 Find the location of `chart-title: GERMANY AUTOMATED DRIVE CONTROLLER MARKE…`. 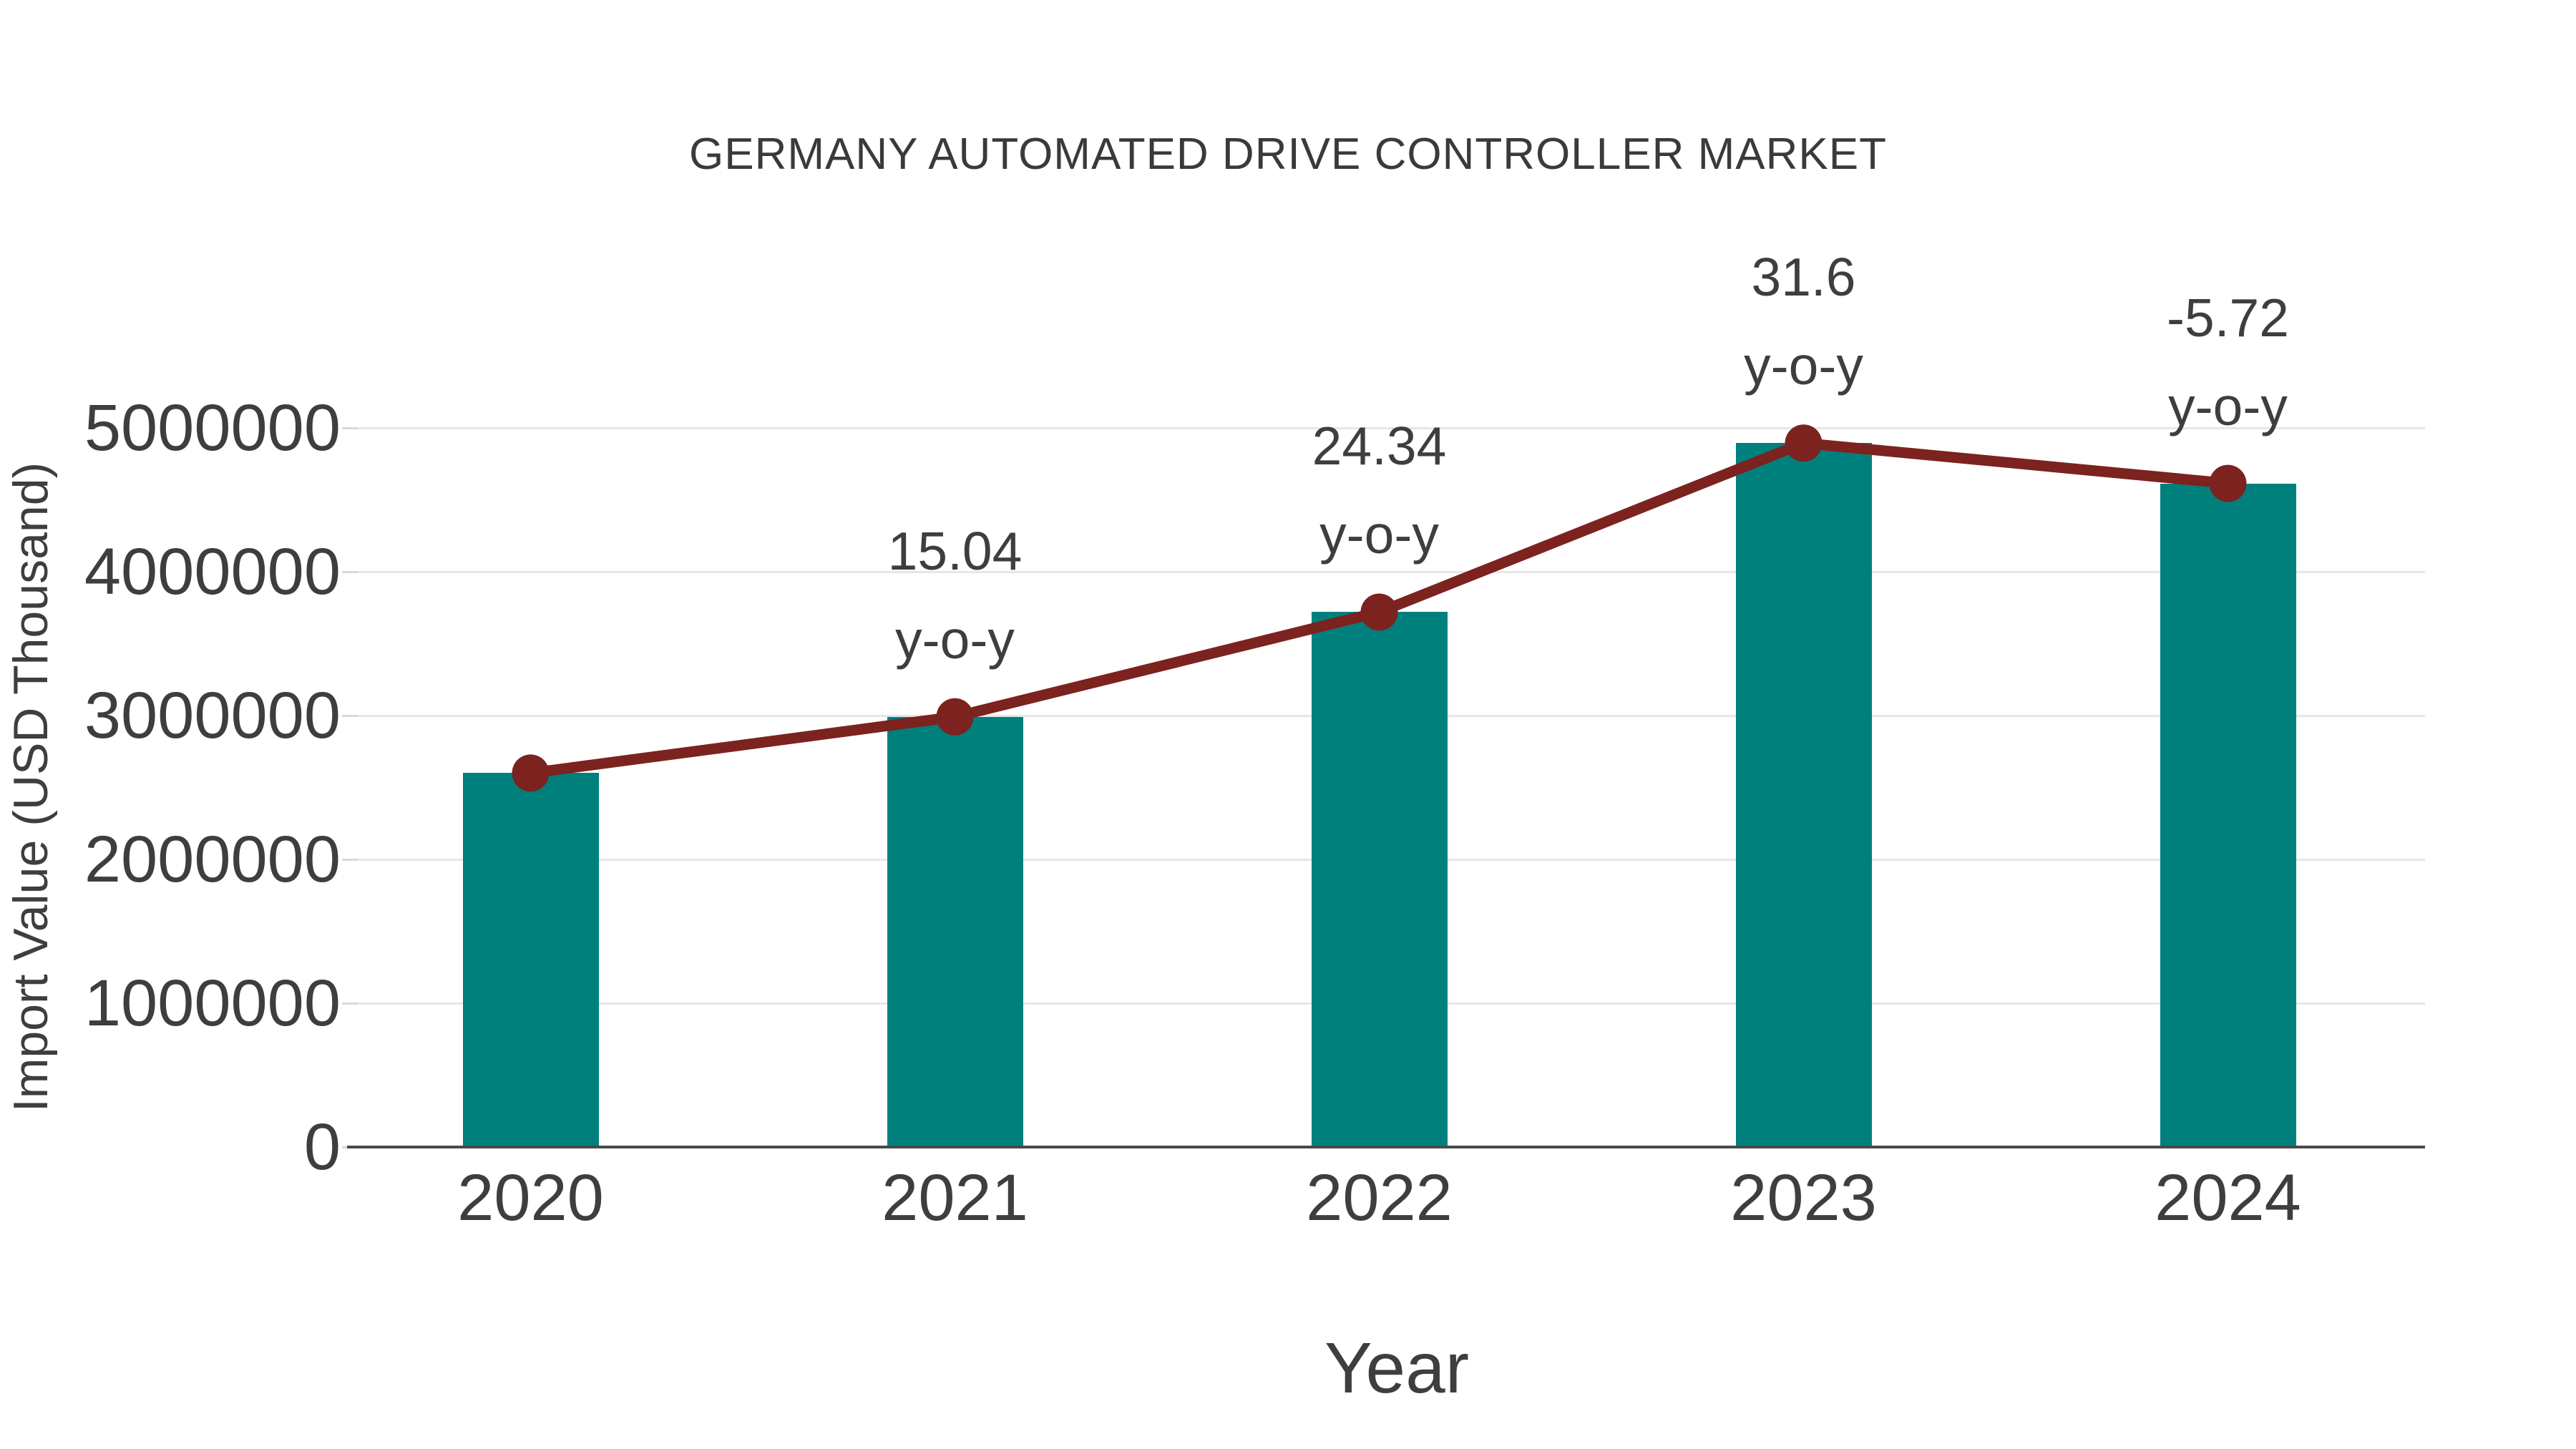

chart-title: GERMANY AUTOMATED DRIVE CONTROLLER MARKE… is located at coordinates (1288, 154).